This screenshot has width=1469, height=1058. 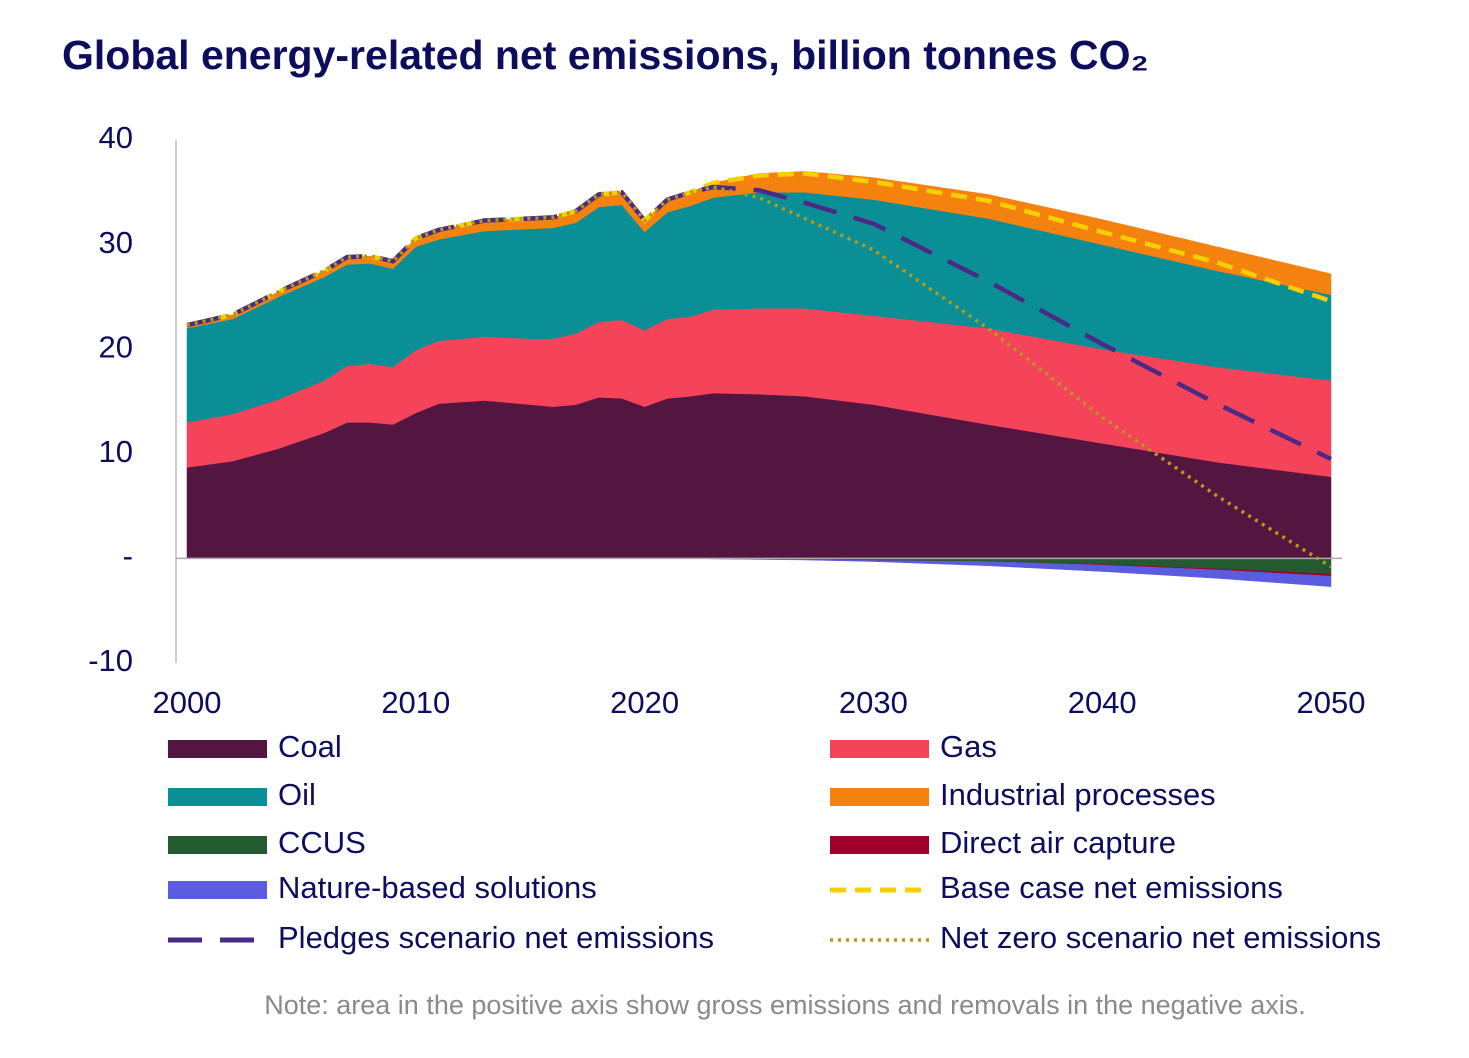 What do you see at coordinates (116, 346) in the screenshot?
I see `y-tick-label: 20` at bounding box center [116, 346].